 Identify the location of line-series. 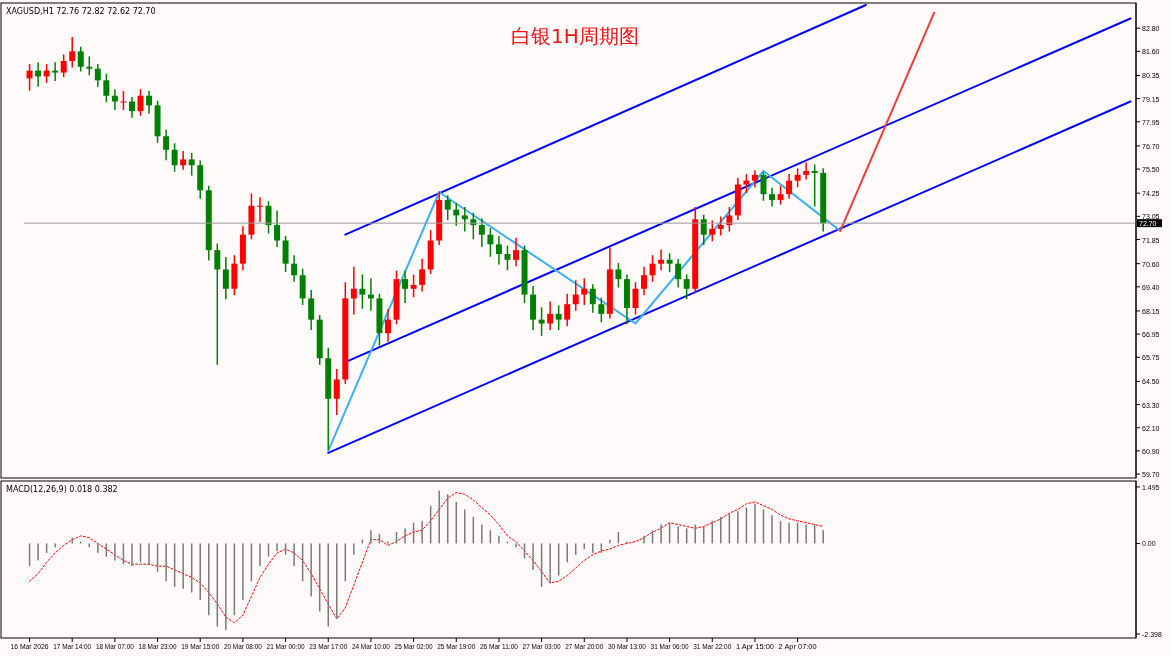
(426, 557).